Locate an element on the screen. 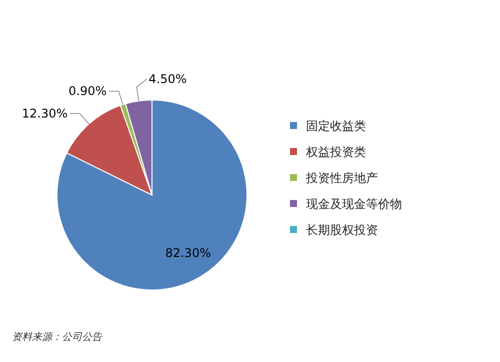 This screenshot has height=362, width=500. legend-label: 投资性房地产 is located at coordinates (341, 178).